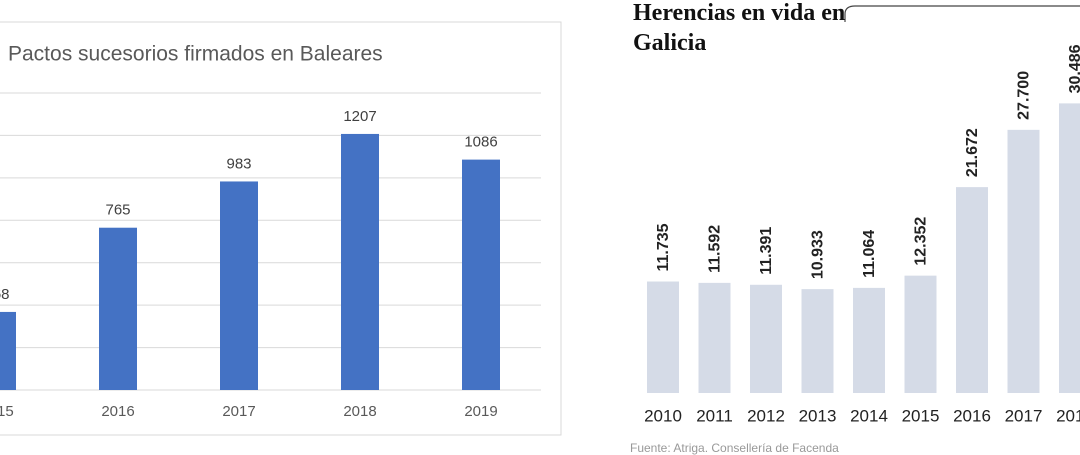 The height and width of the screenshot is (455, 1080). What do you see at coordinates (714, 415) in the screenshot?
I see `x-tick-label: 2011` at bounding box center [714, 415].